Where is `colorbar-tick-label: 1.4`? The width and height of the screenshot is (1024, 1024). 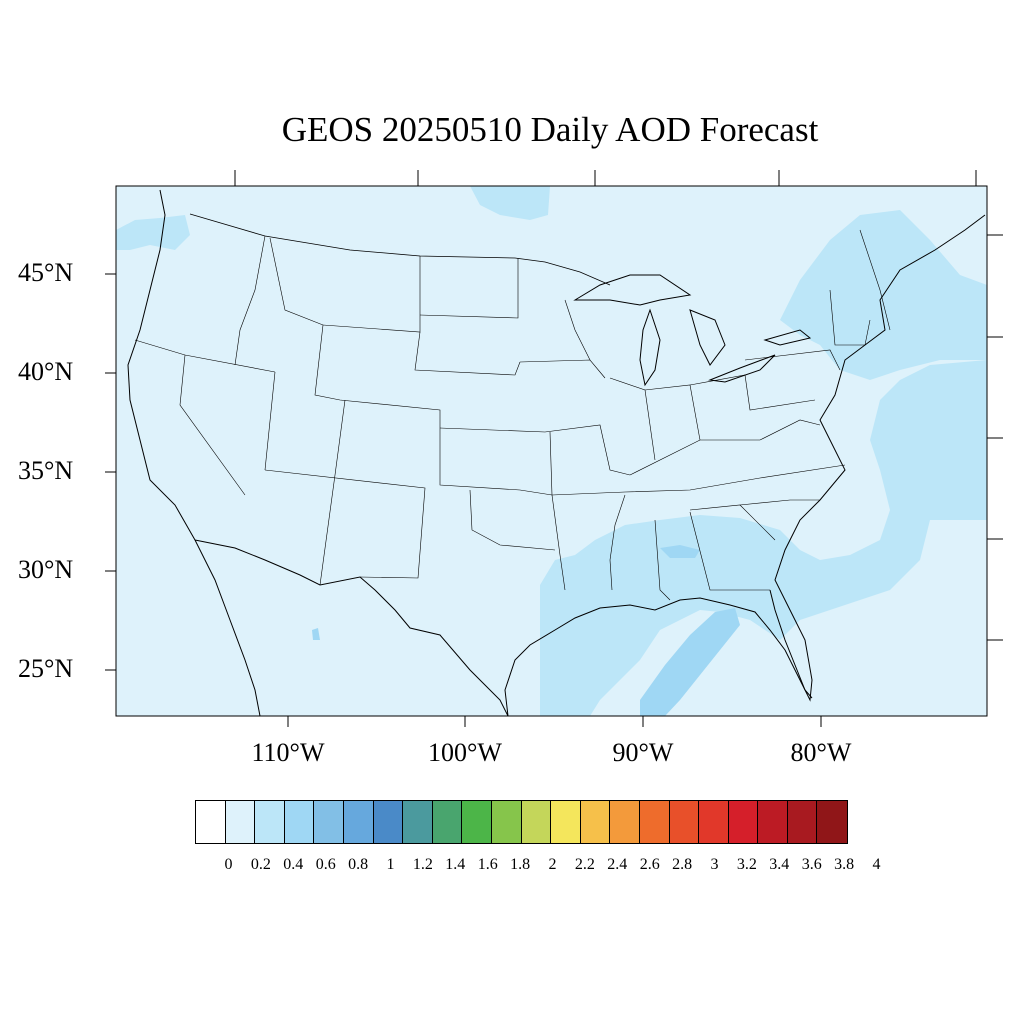 colorbar-tick-label: 1.4 is located at coordinates (455, 864).